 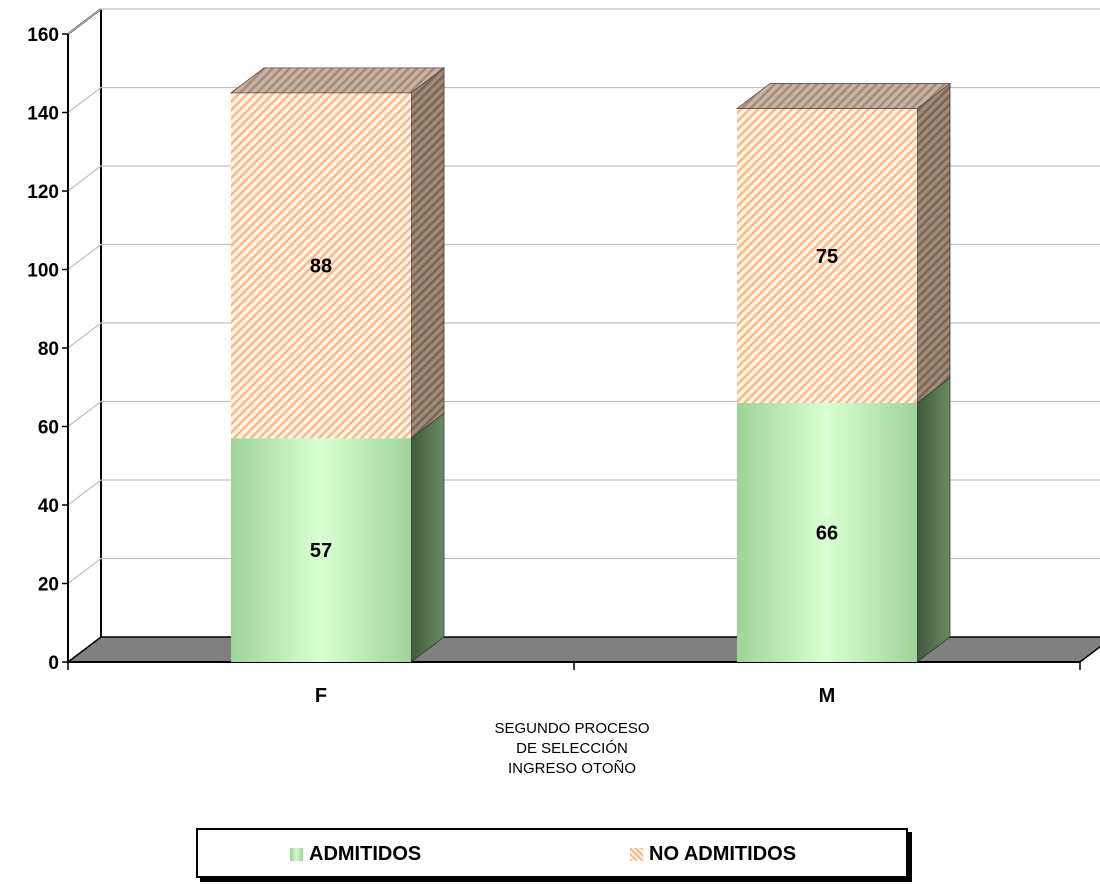 I want to click on data-label-no-admitidos-f: 88, so click(x=321, y=267).